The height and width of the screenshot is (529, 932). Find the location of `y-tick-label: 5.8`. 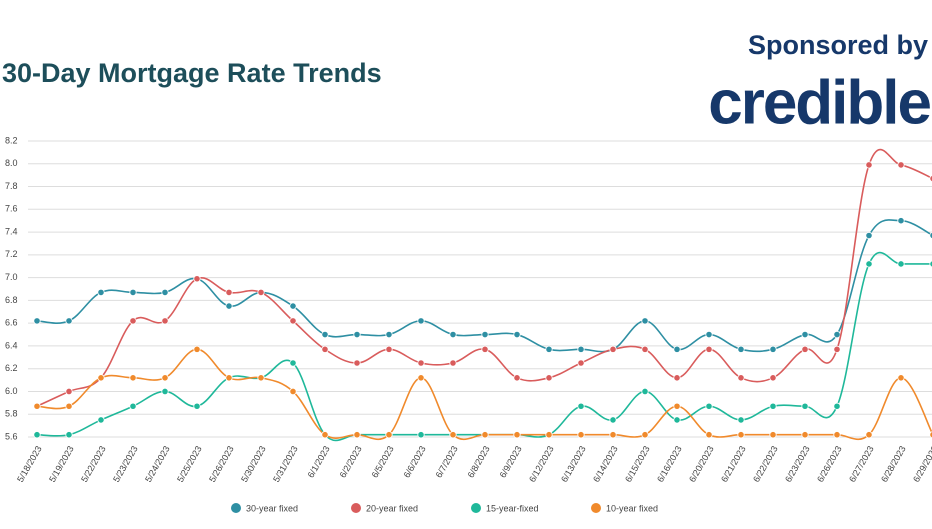

y-tick-label: 5.8 is located at coordinates (11, 414).